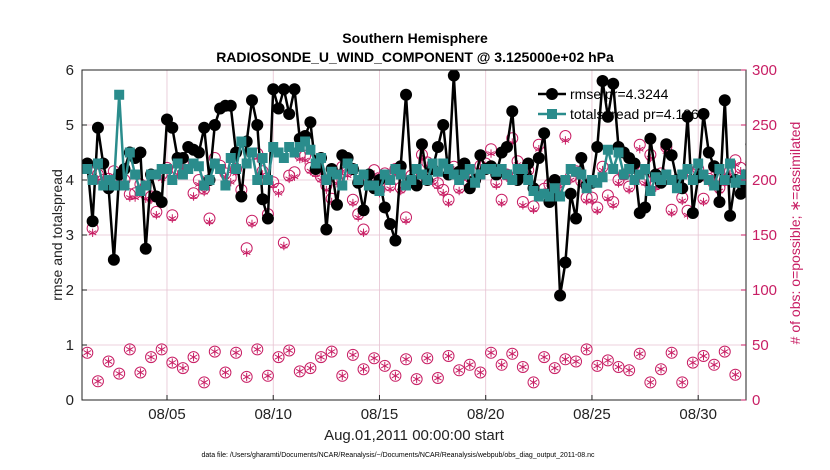 Image resolution: width=830 pixels, height=470 pixels. Describe the element at coordinates (764, 290) in the screenshot. I see `y-right-tick-label: 100` at that location.